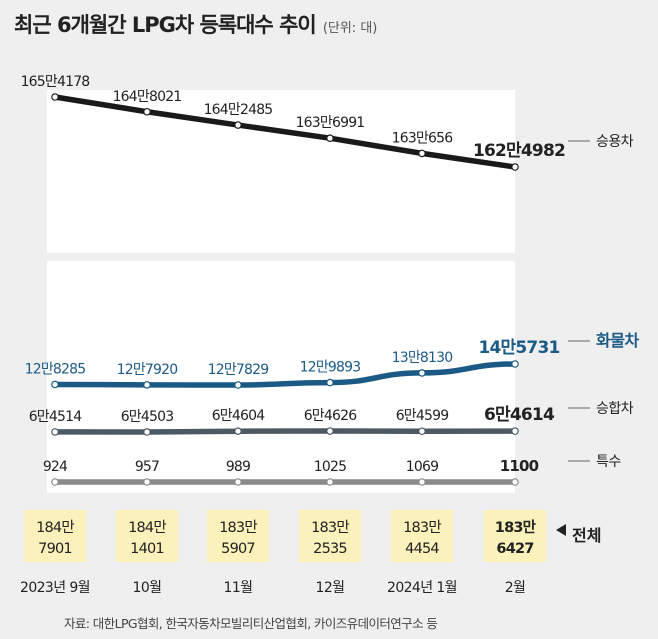  I want to click on data-label-승합차-2: 6만4604, so click(239, 416).